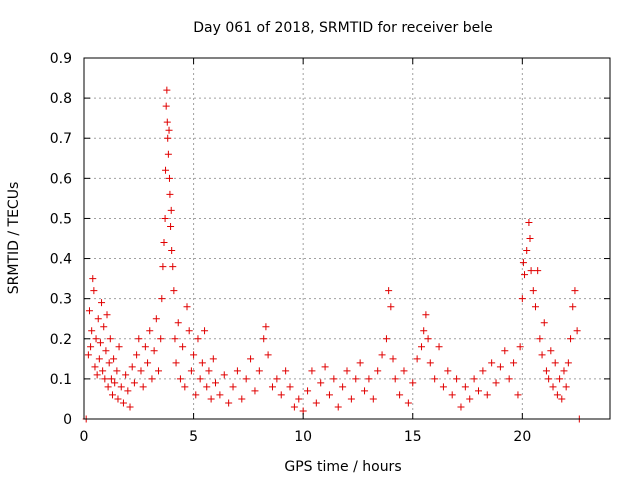 The image size is (640, 480). Describe the element at coordinates (61, 340) in the screenshot. I see `y-tick-label: 0.2` at that location.